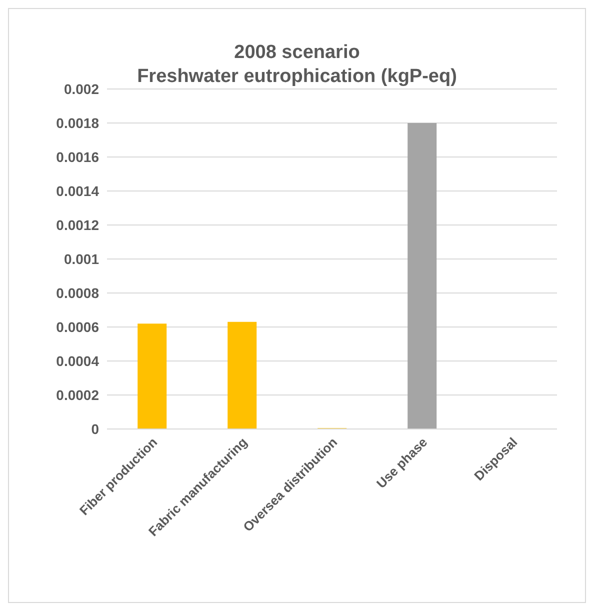 Image resolution: width=594 pixels, height=611 pixels. Describe the element at coordinates (78, 122) in the screenshot. I see `y-tick-label: 0.0018` at that location.